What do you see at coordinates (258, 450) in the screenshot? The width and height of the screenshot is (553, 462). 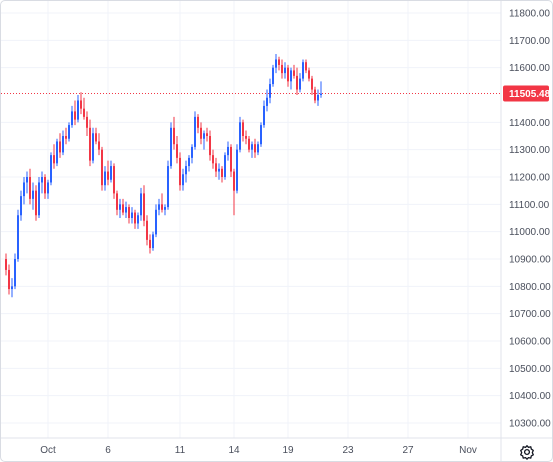 I see `time-axis: Oct 6 11 14 19 23 27 Nov` at bounding box center [258, 450].